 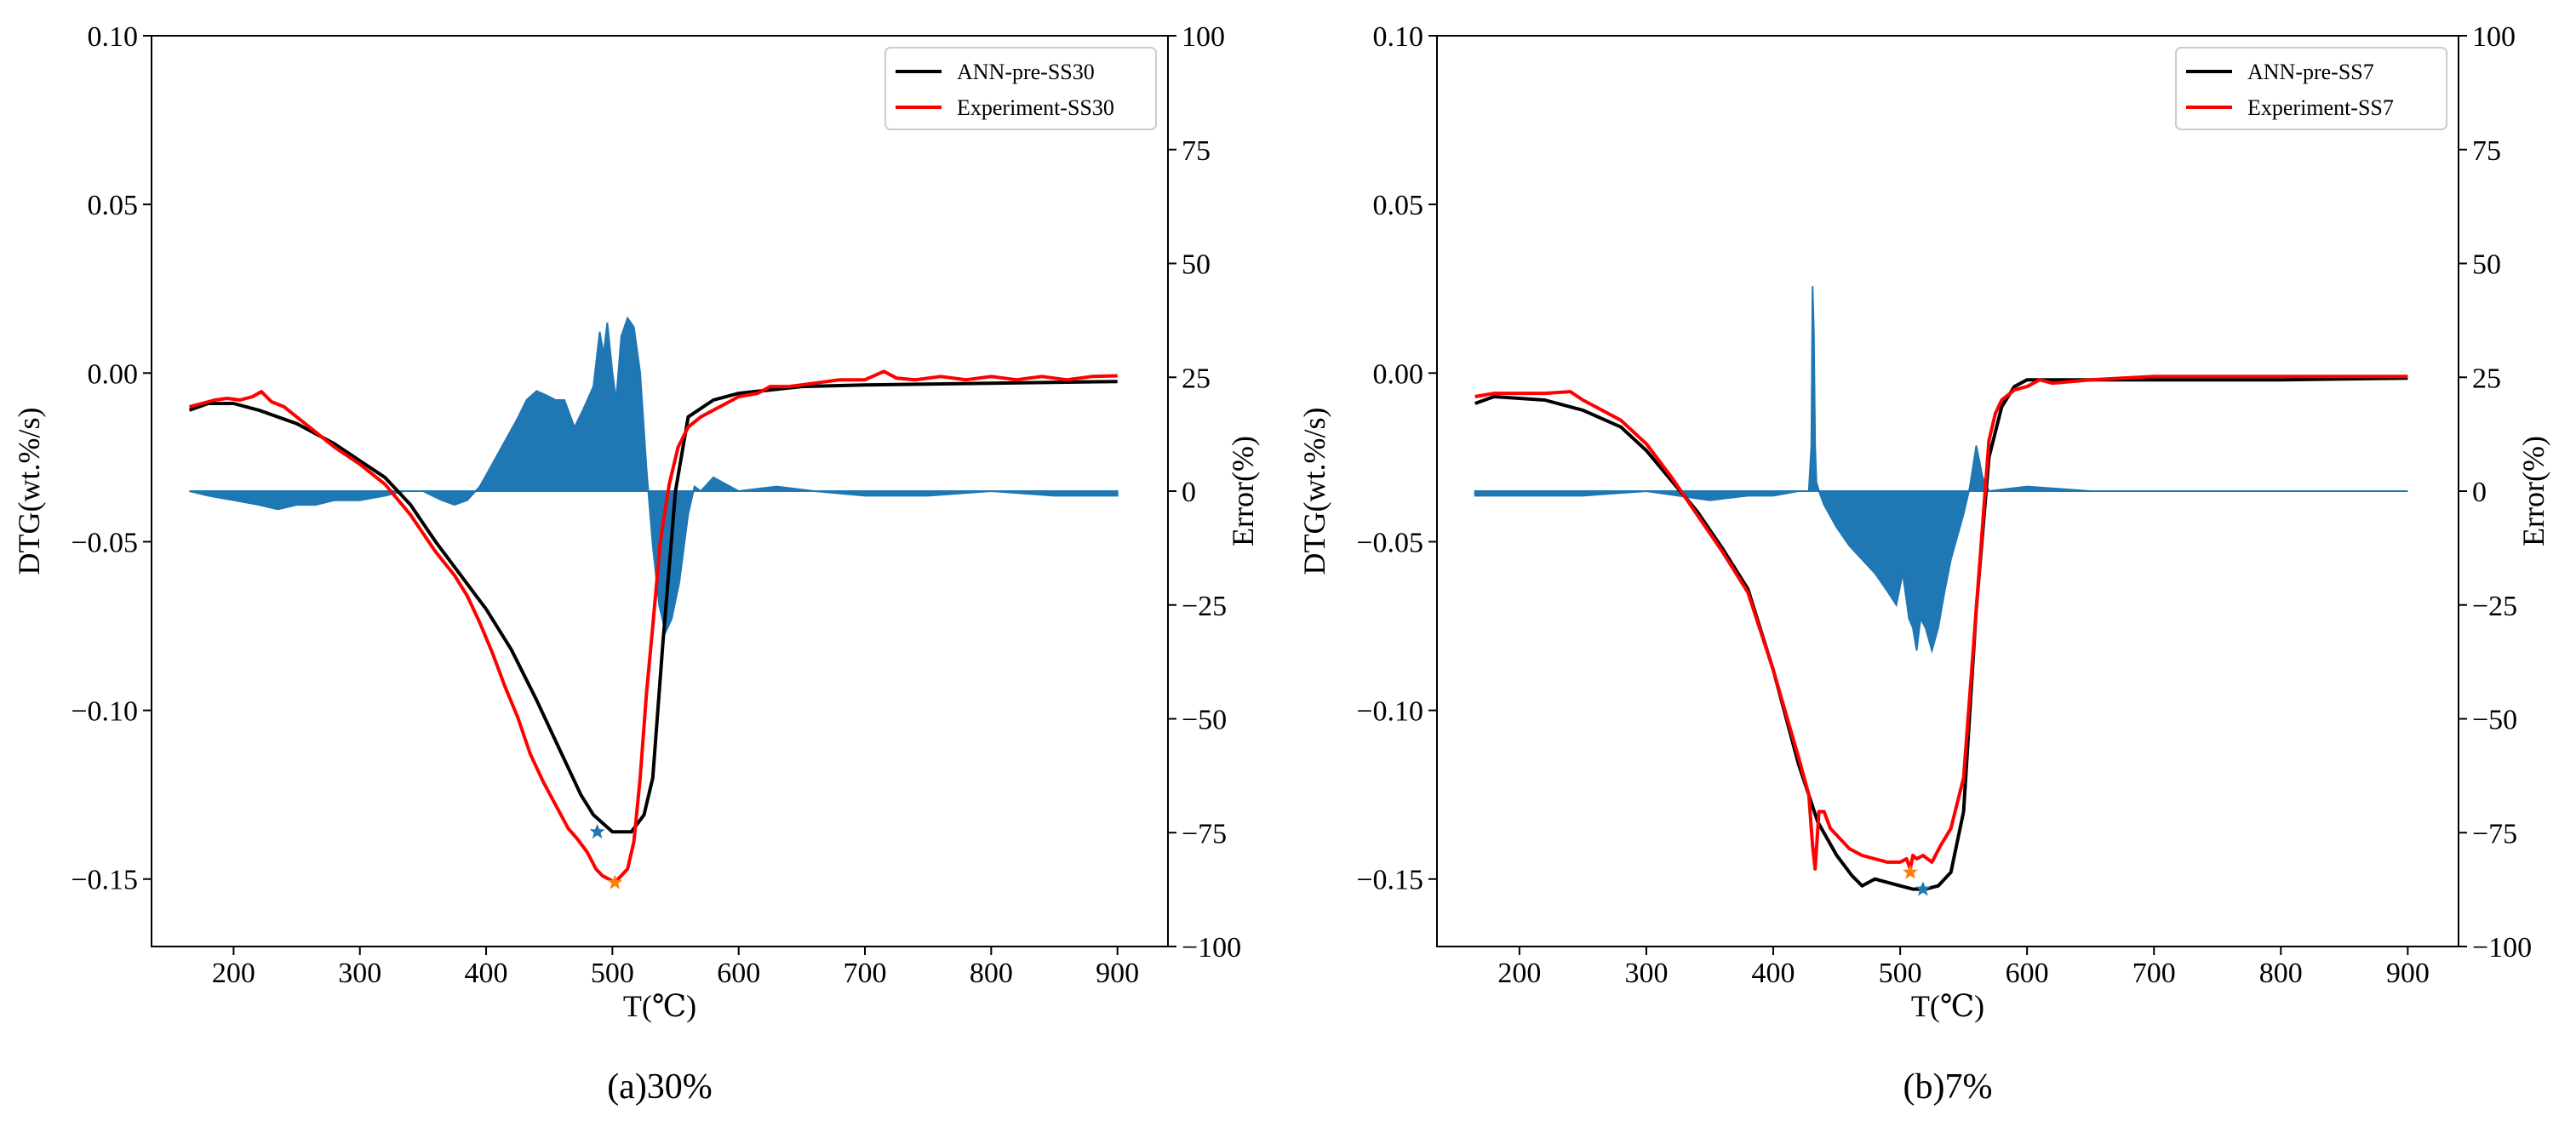 I want to click on panel-caption: (a)30%, so click(x=660, y=1087).